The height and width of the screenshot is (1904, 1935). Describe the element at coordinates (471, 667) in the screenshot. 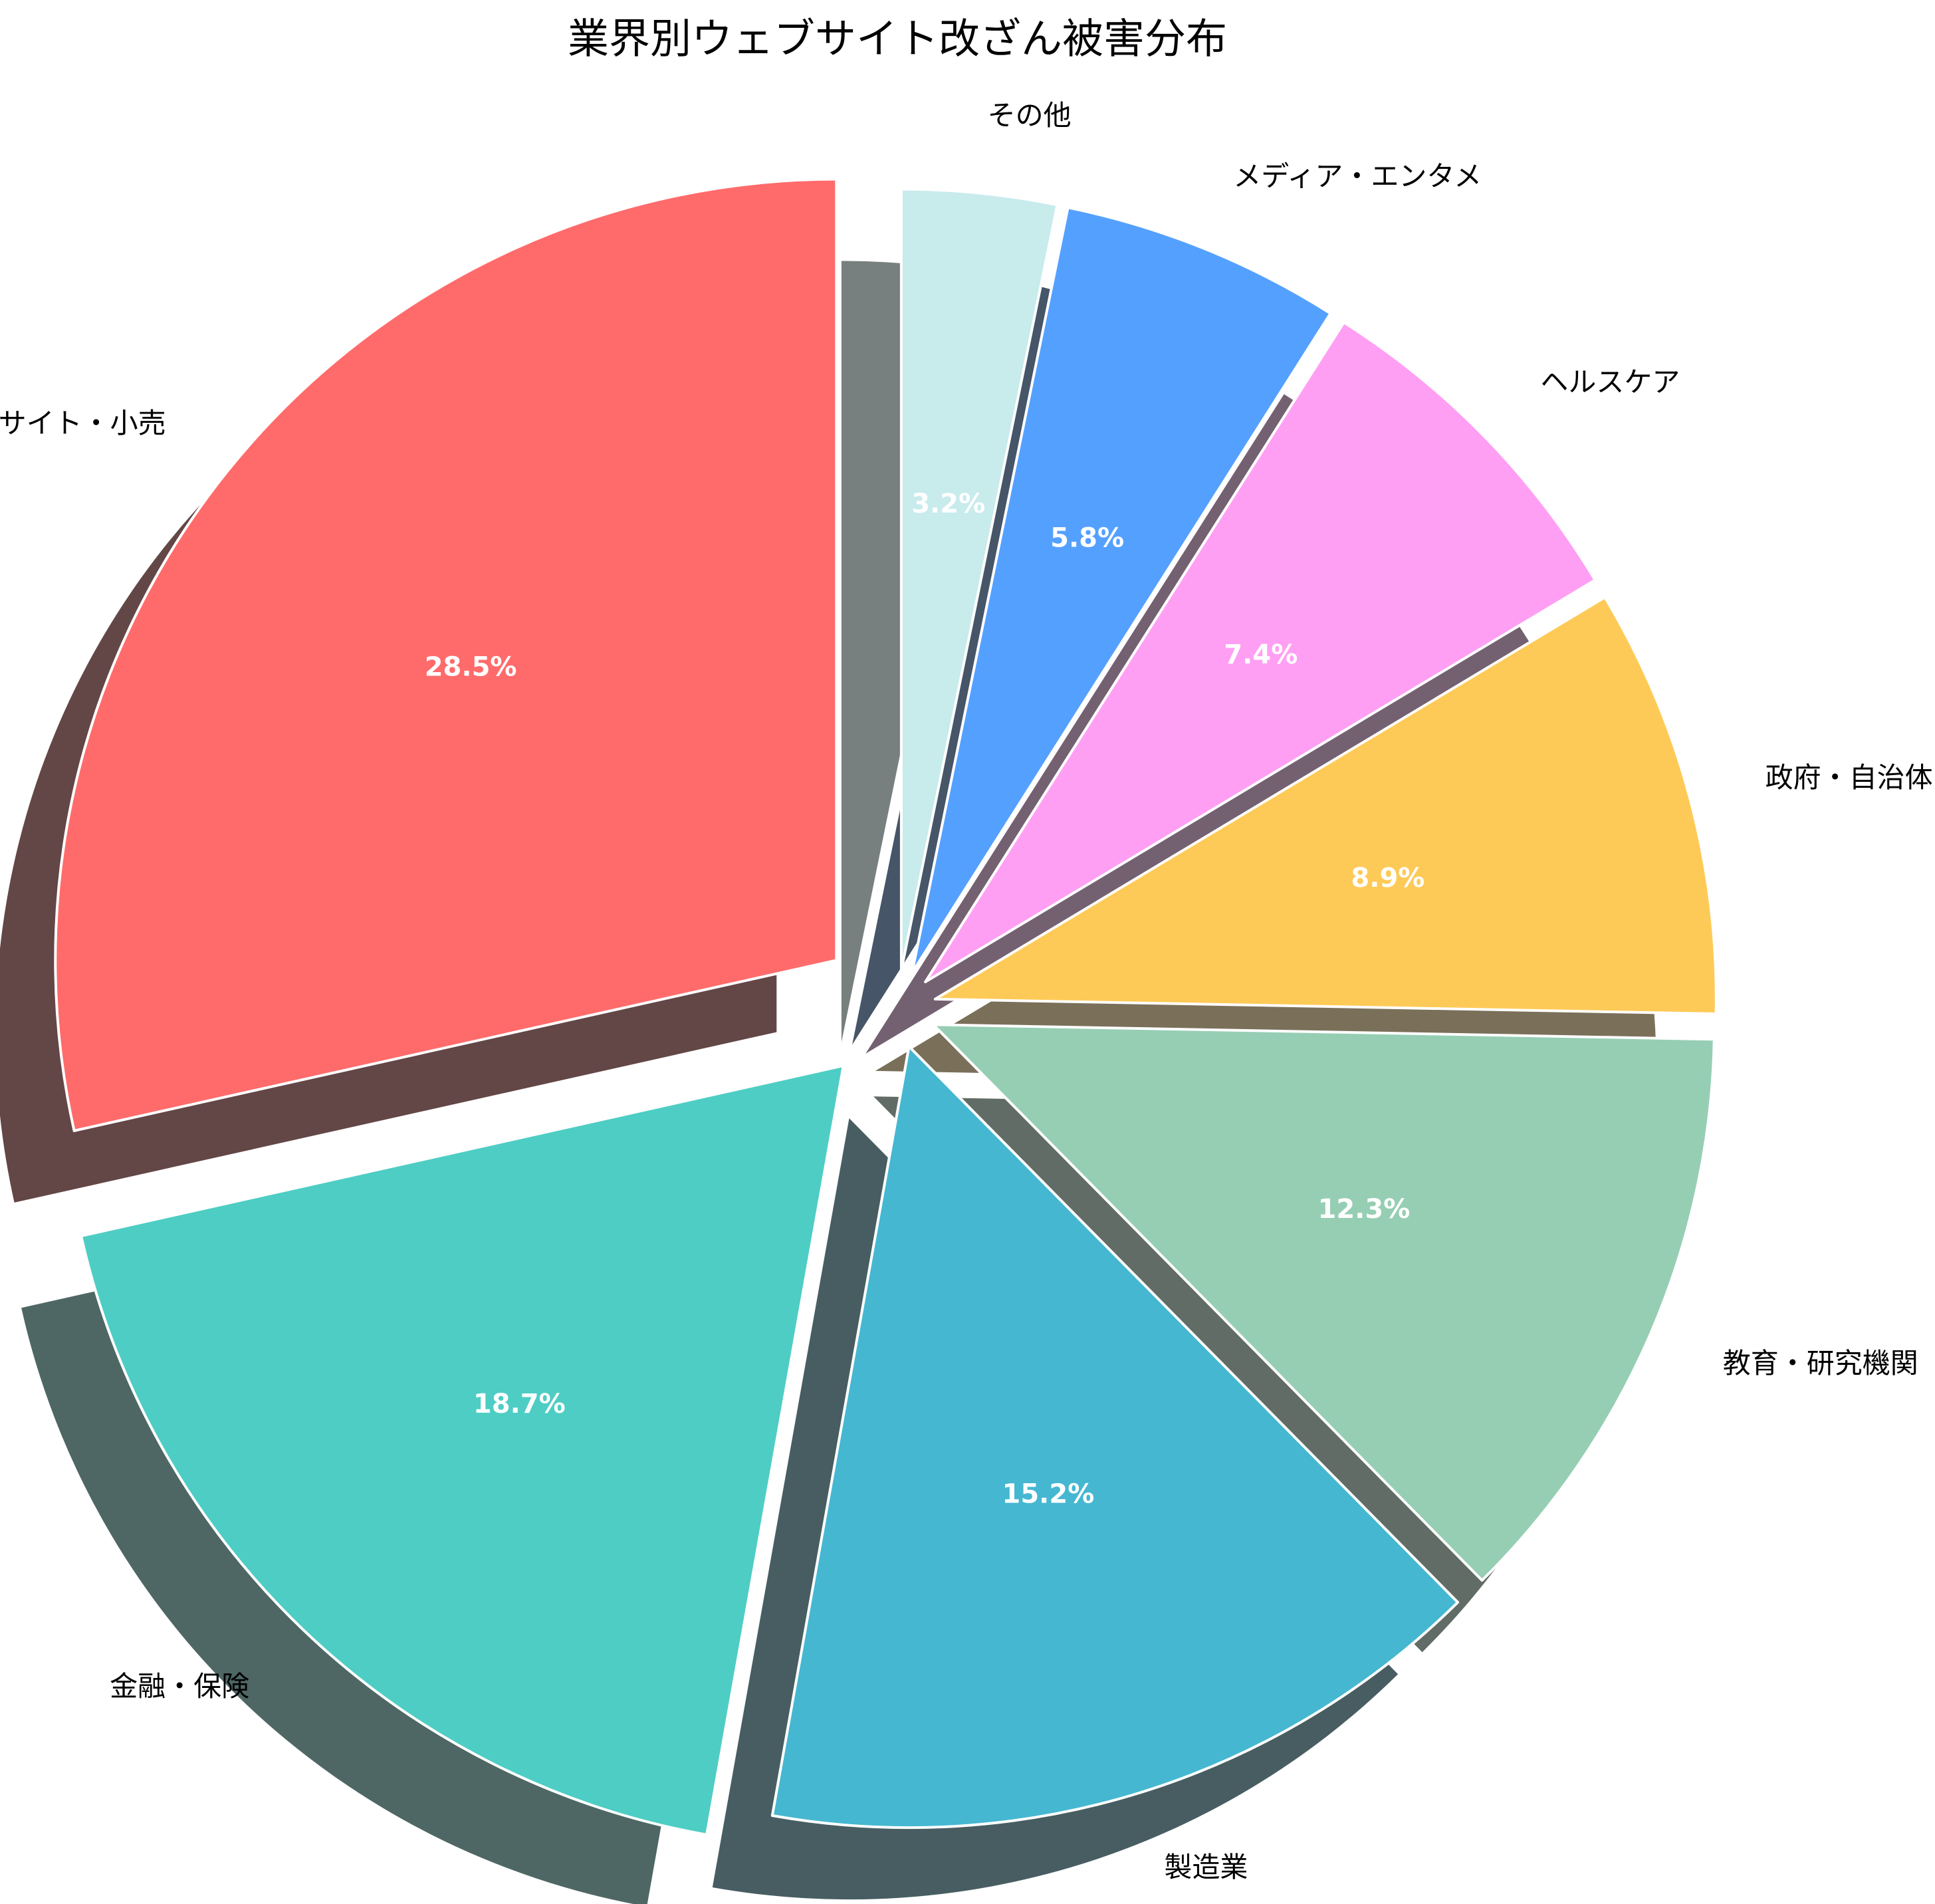

I see `slice-1-percent-label: 28.5%` at that location.